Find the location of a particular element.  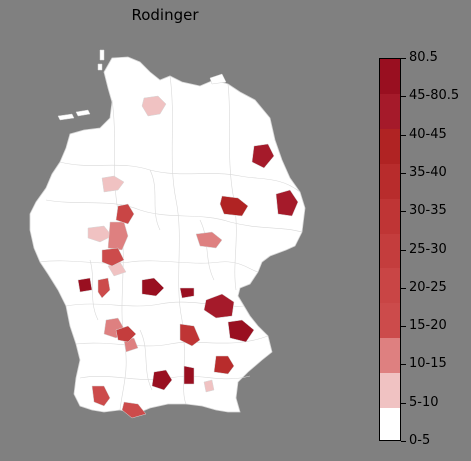

colorbar-label: 5-10 is located at coordinates (424, 402).